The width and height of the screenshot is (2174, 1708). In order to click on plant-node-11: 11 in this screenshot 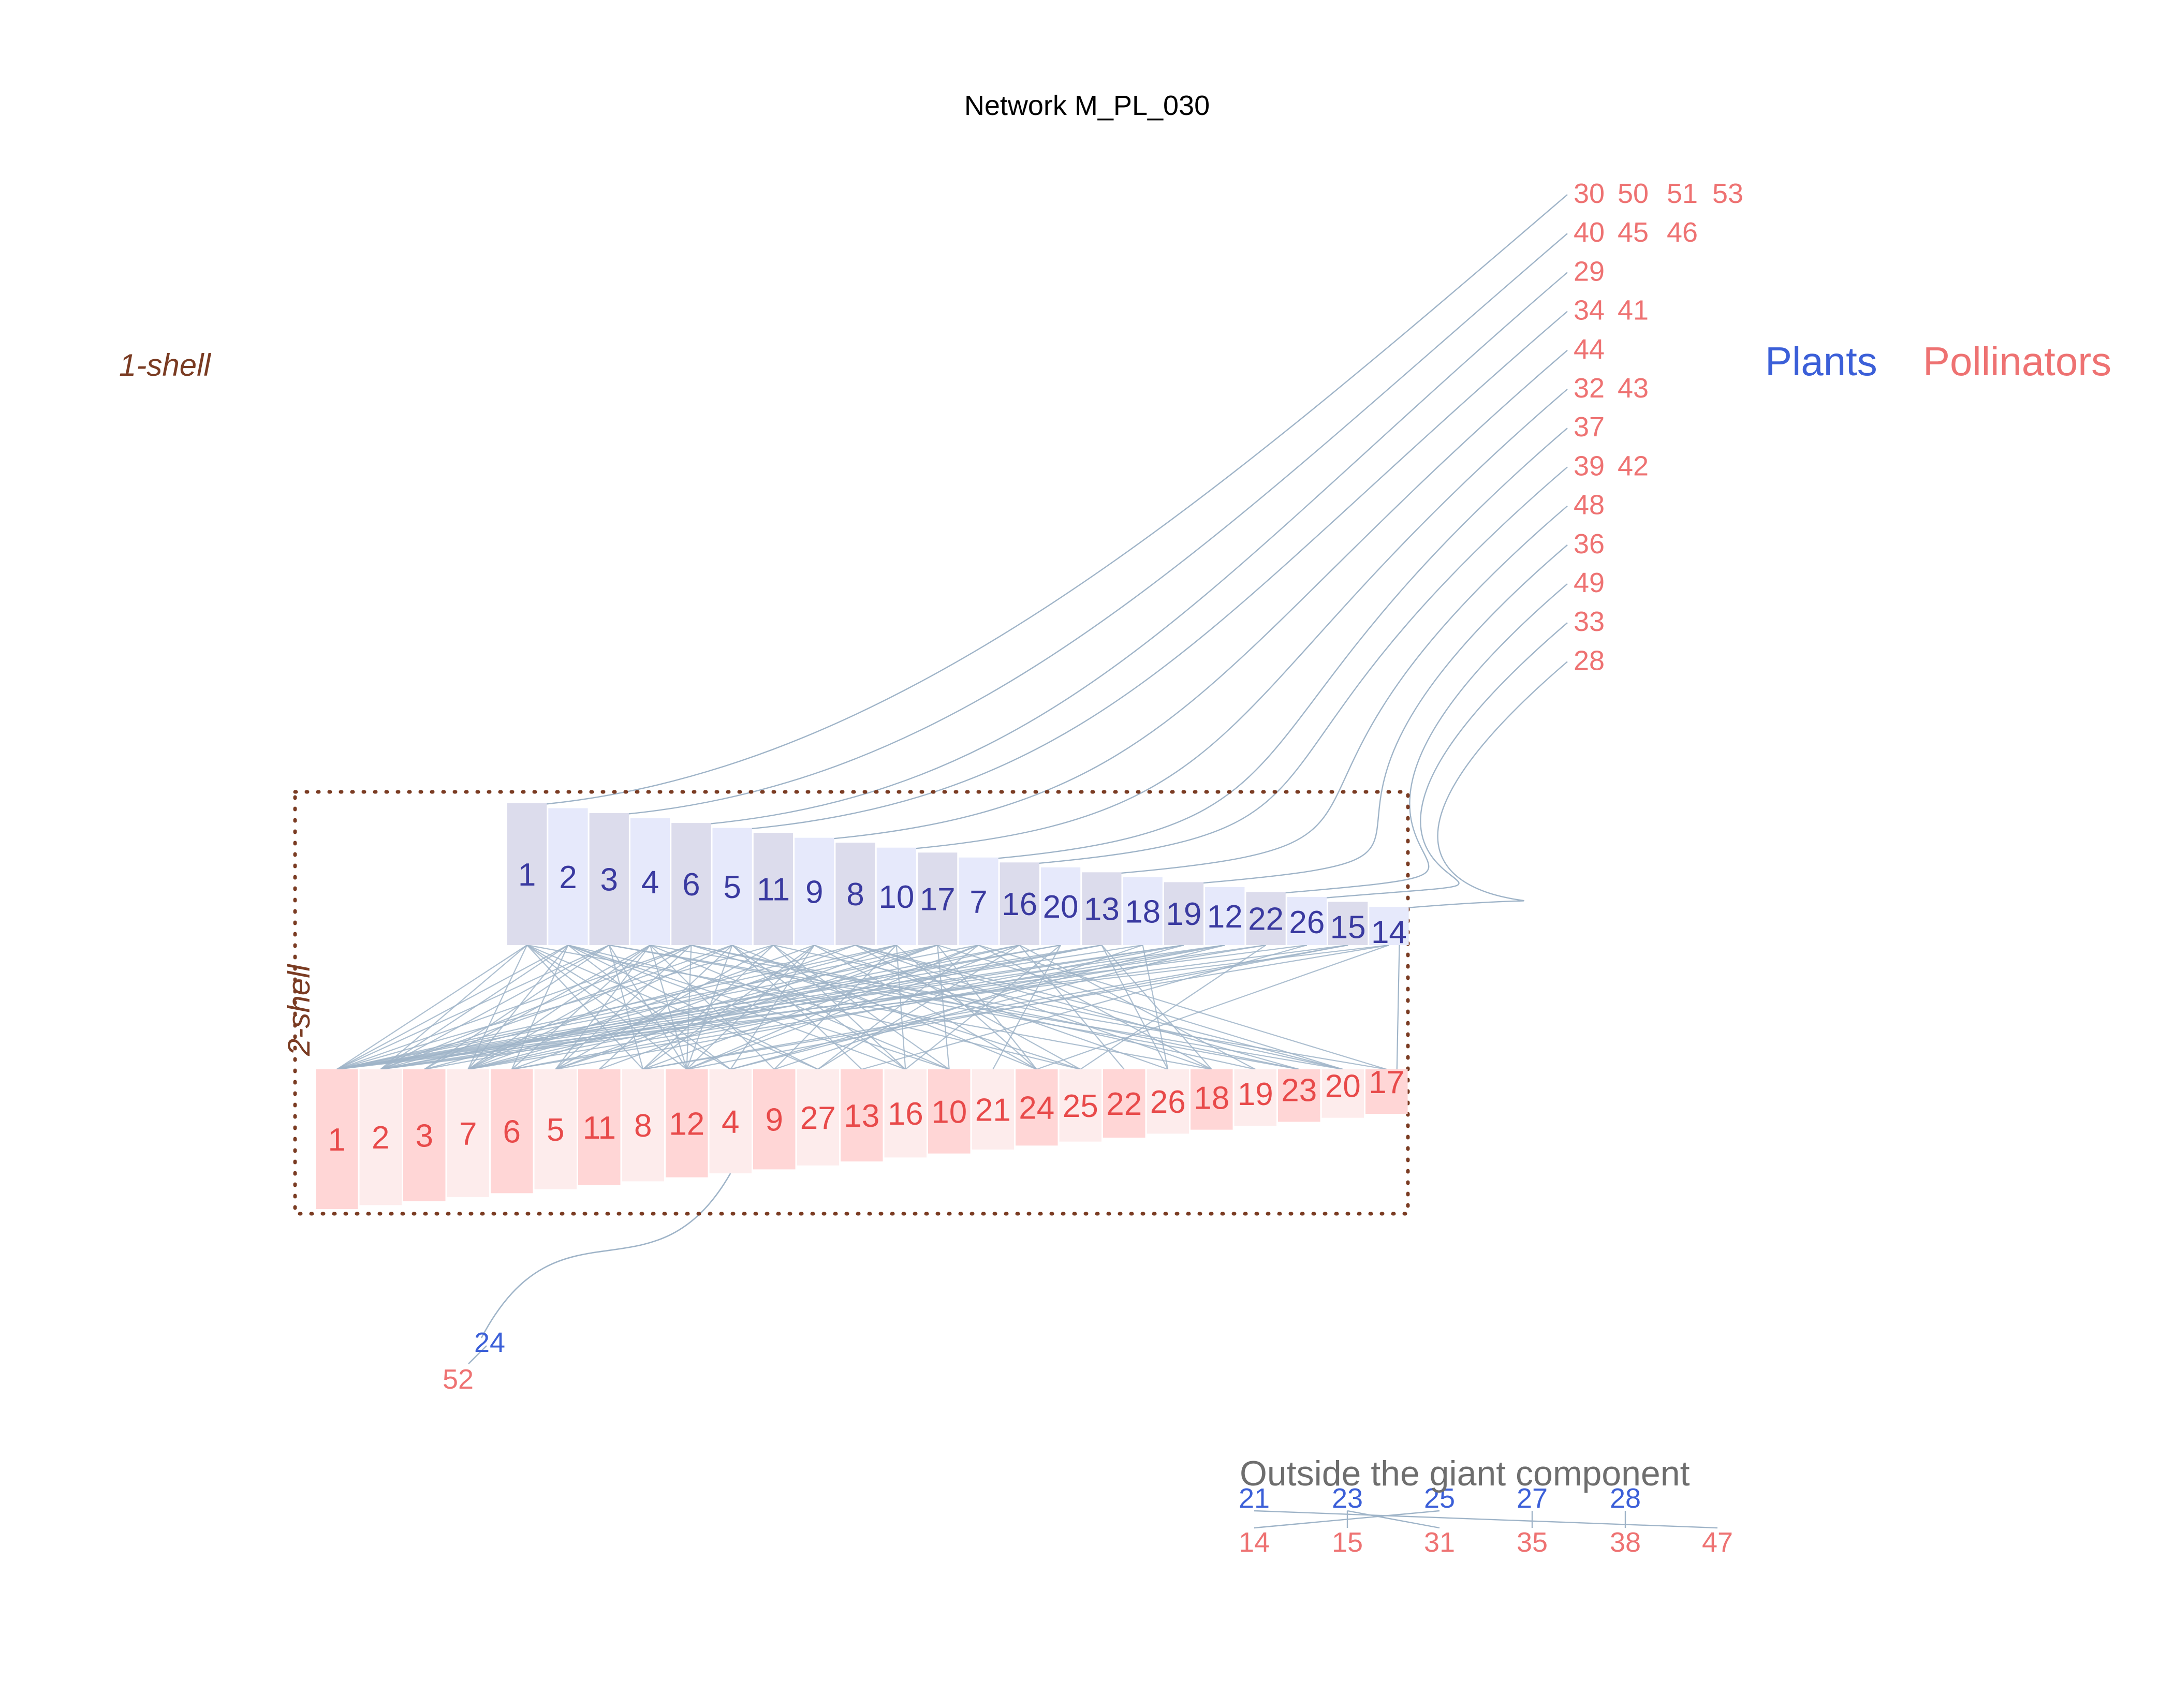, I will do `click(773, 889)`.